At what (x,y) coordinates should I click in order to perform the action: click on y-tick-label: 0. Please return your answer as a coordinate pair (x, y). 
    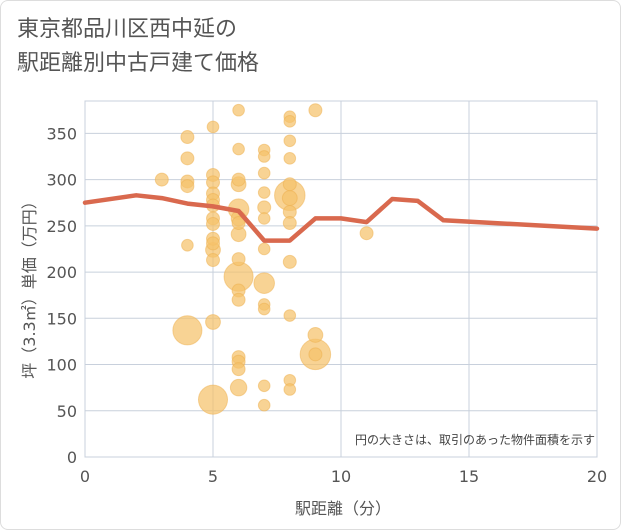
    Looking at the image, I should click on (72, 457).